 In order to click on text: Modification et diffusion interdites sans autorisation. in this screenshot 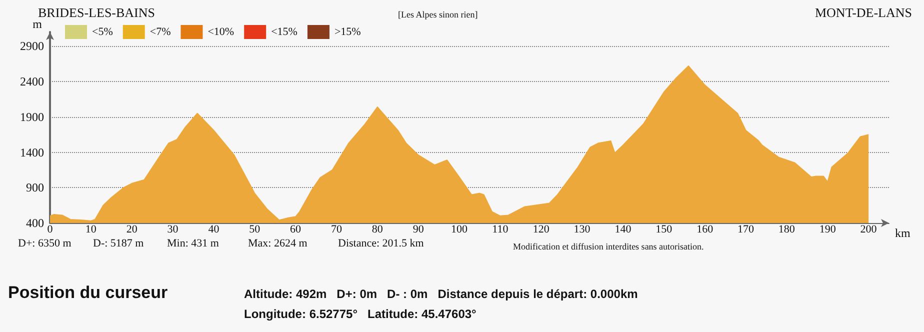, I will do `click(608, 247)`.